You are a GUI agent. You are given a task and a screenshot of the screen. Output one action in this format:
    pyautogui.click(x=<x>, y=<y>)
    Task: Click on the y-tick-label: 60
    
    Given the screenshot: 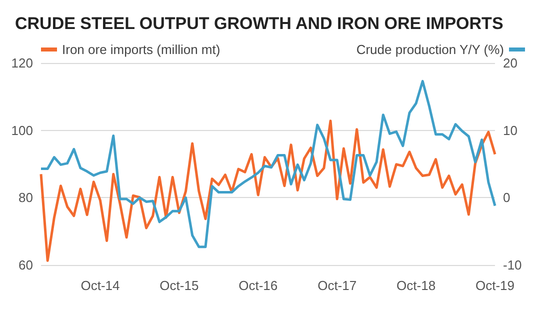 What is the action you would take?
    pyautogui.click(x=25, y=265)
    